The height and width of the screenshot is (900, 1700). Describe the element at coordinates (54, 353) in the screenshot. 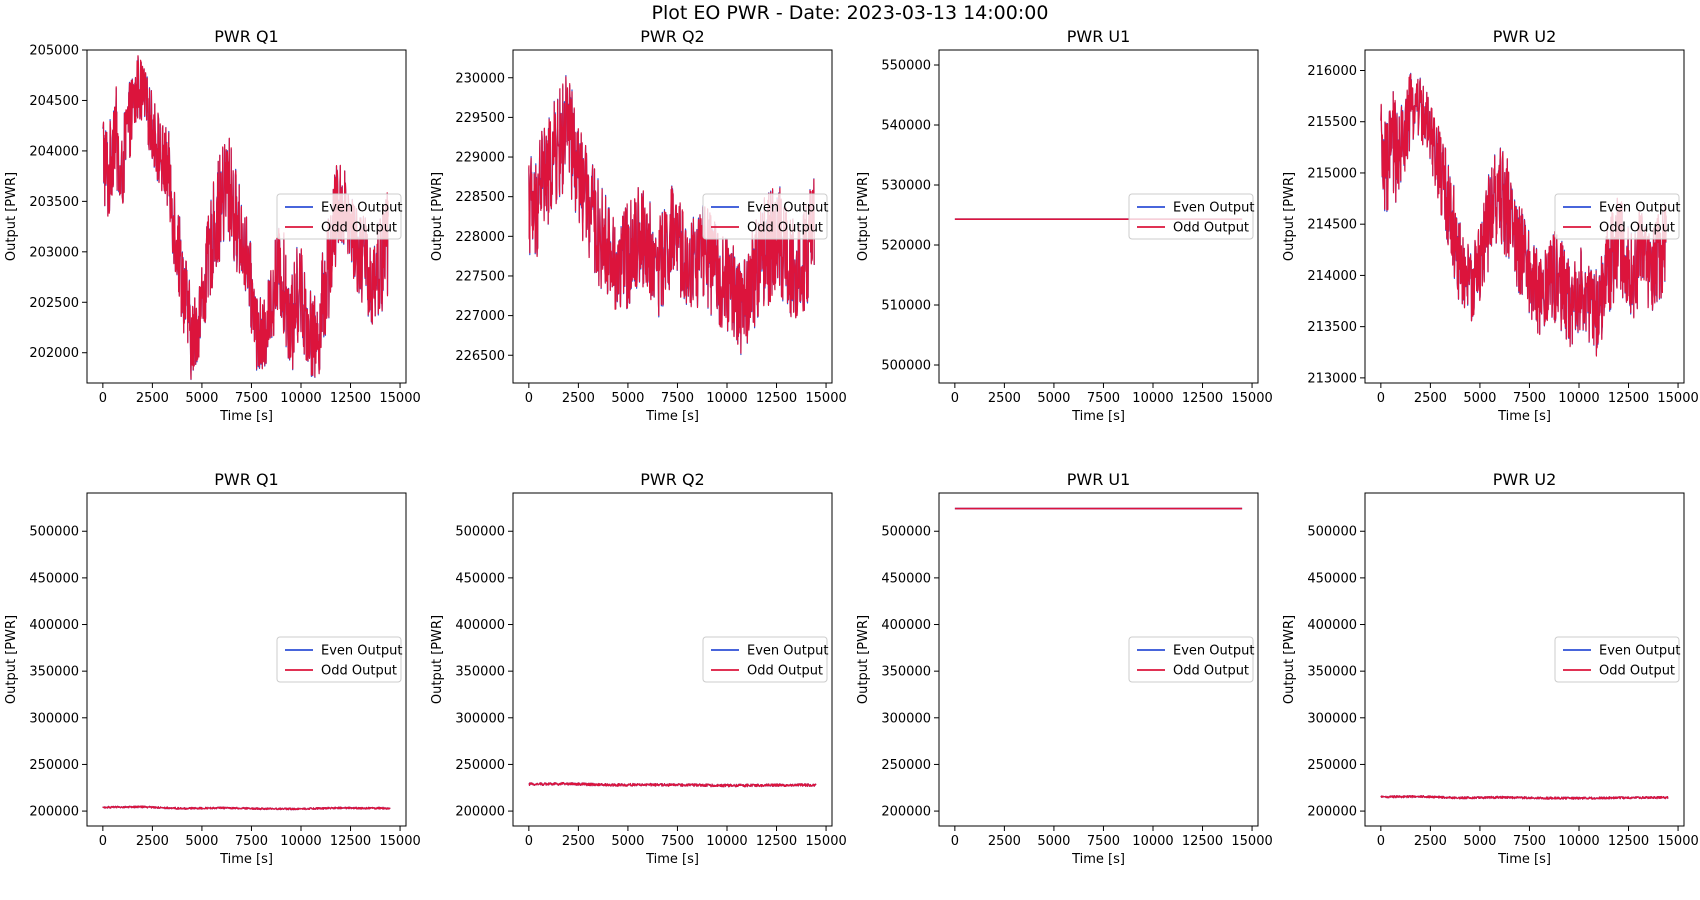

I see `y-tick-label: 202000` at that location.